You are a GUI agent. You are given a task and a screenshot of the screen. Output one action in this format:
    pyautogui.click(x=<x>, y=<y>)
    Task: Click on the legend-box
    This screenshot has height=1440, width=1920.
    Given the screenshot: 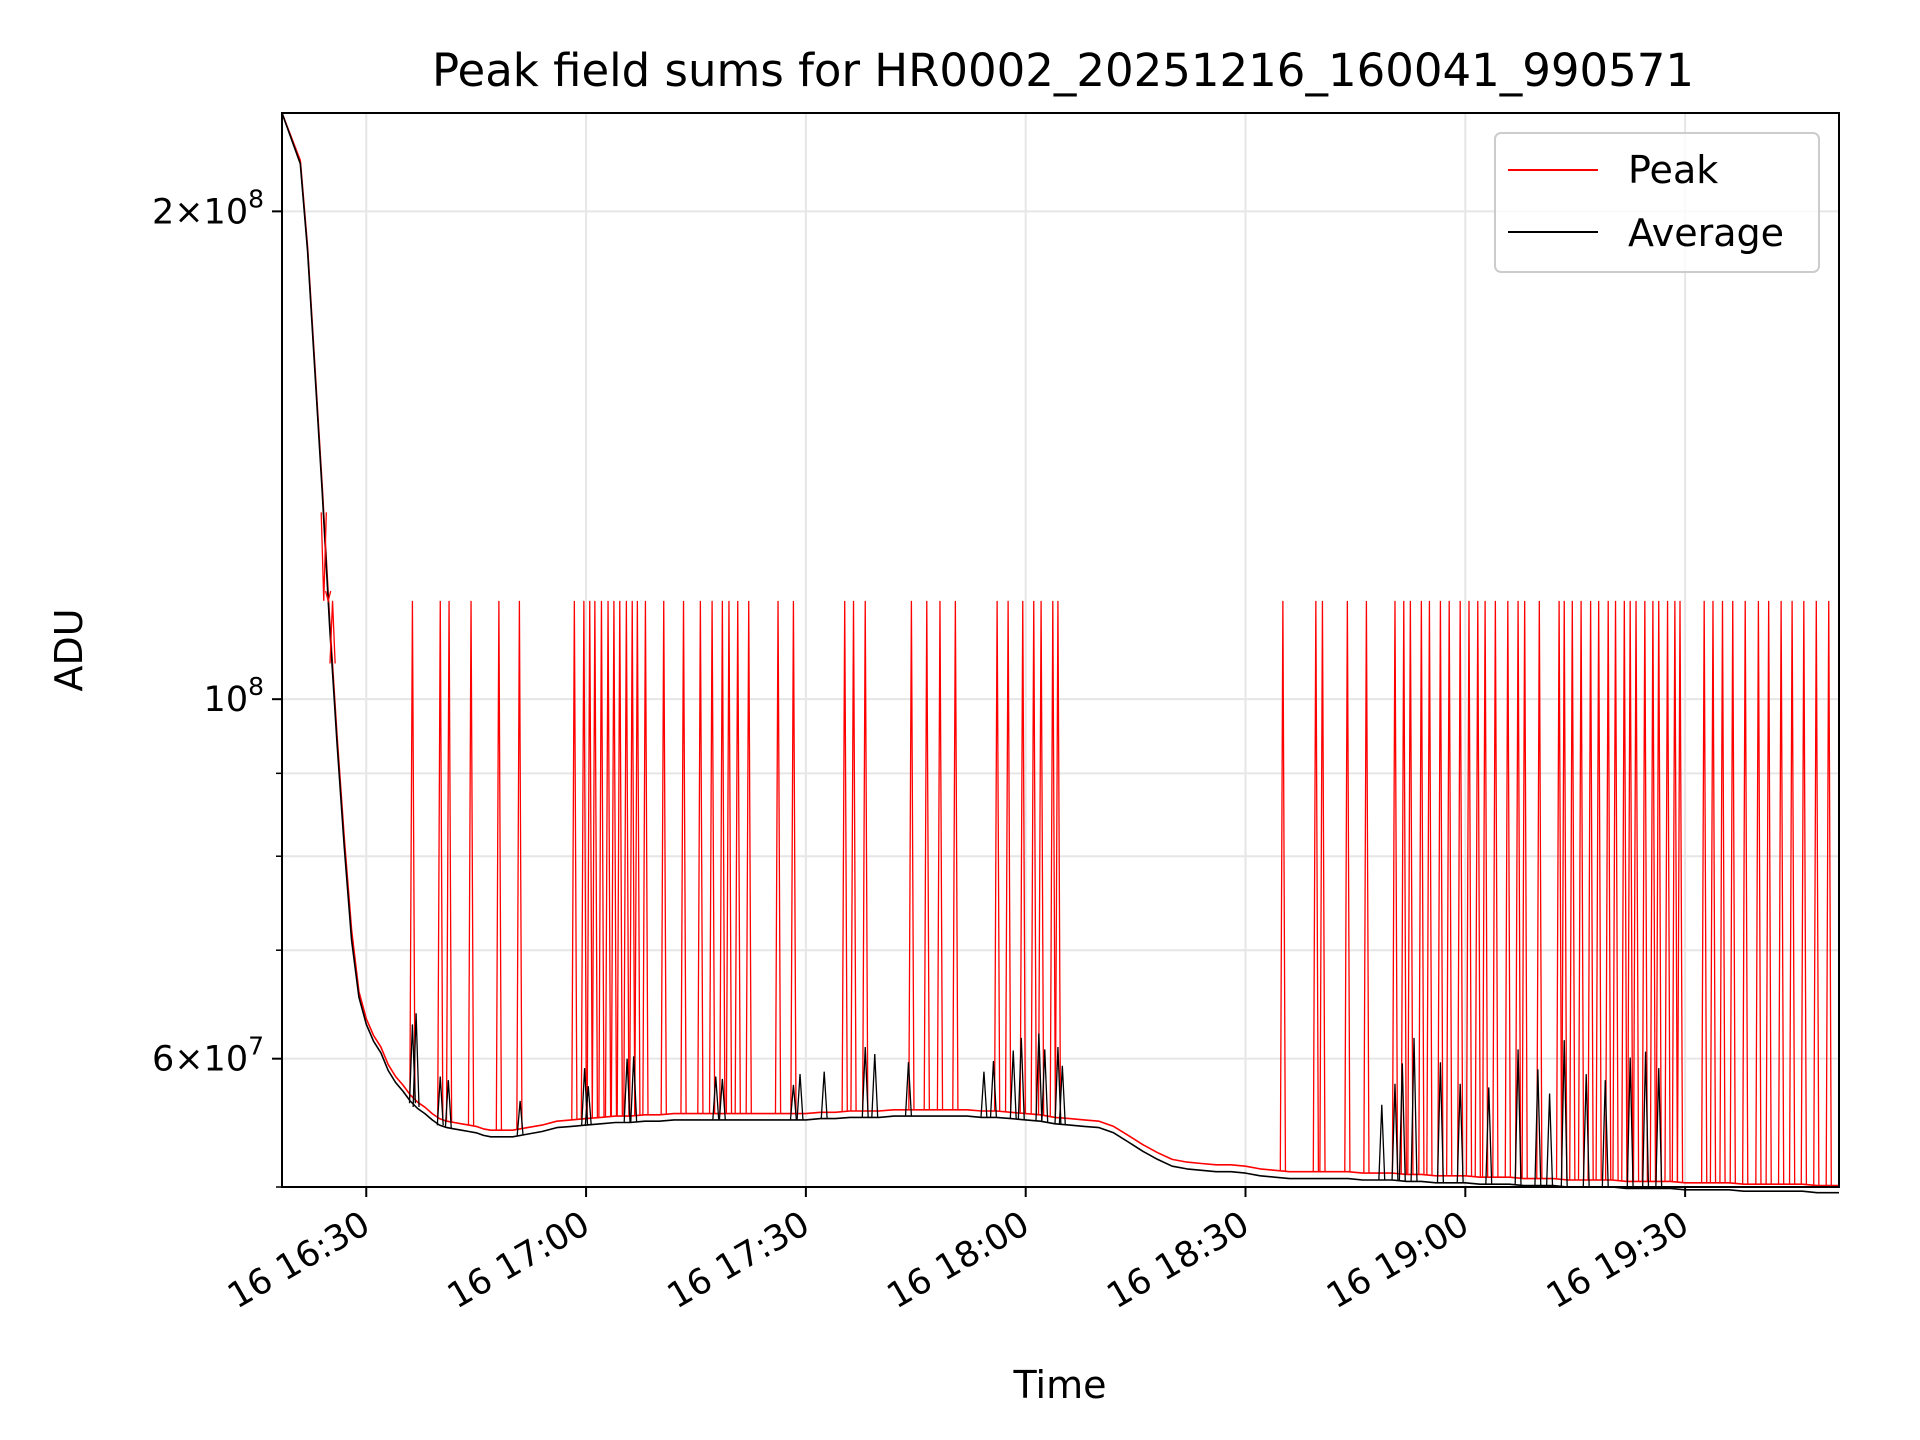 What is the action you would take?
    pyautogui.click(x=1657, y=202)
    